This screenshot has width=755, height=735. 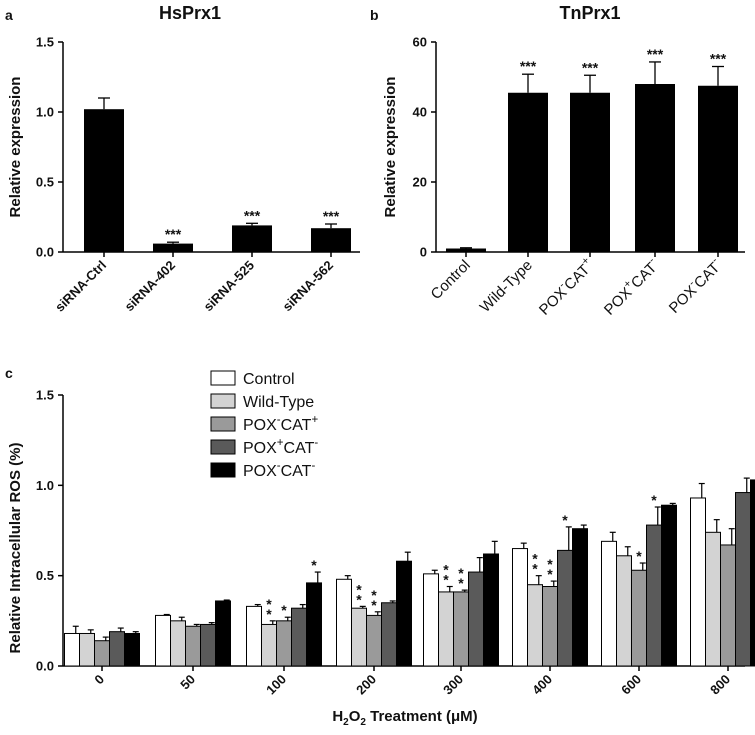 What do you see at coordinates (542, 685) in the screenshot?
I see `panel-c-x-tick-label: 400` at bounding box center [542, 685].